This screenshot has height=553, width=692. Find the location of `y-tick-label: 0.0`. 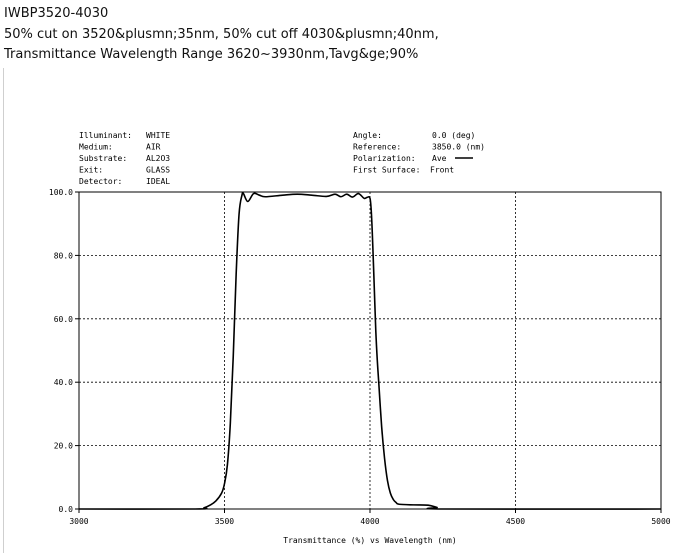

y-tick-label: 0.0 is located at coordinates (66, 509).